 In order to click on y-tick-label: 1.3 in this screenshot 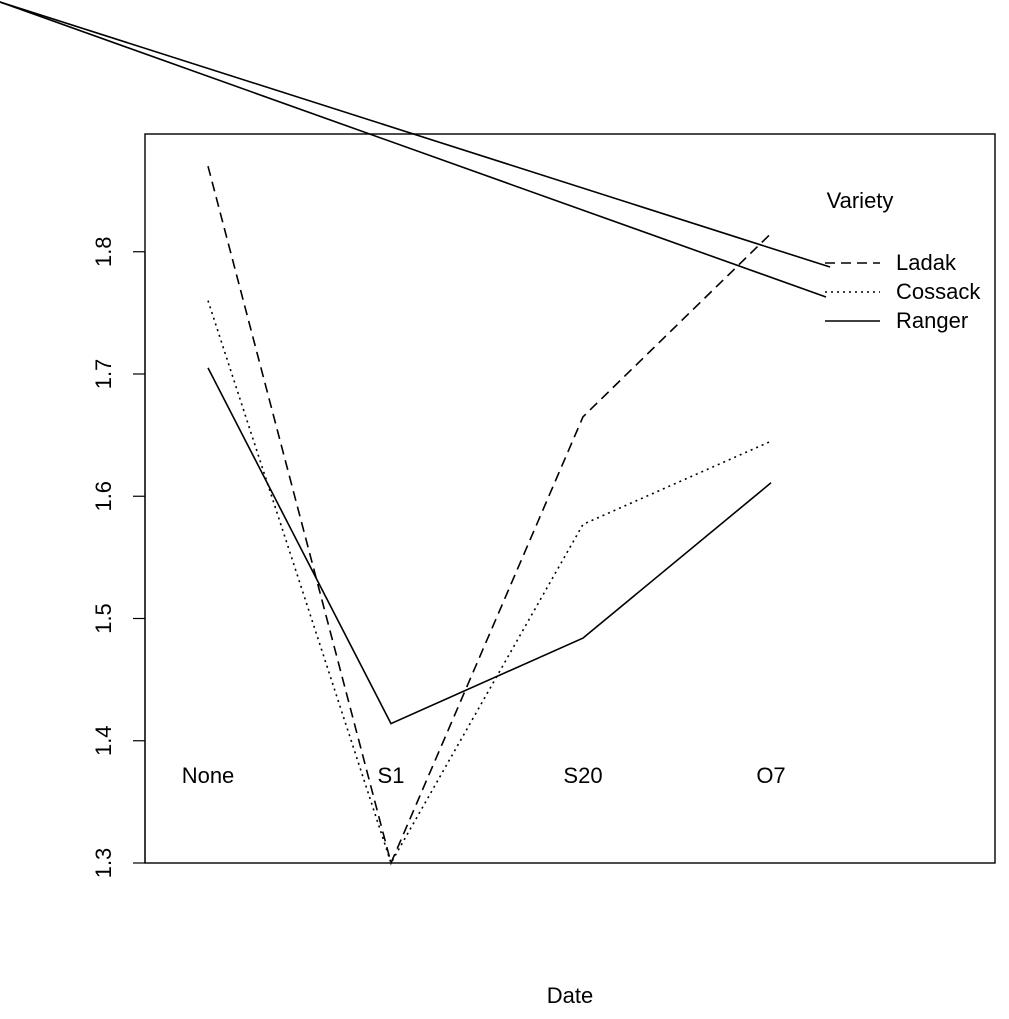, I will do `click(103, 863)`.